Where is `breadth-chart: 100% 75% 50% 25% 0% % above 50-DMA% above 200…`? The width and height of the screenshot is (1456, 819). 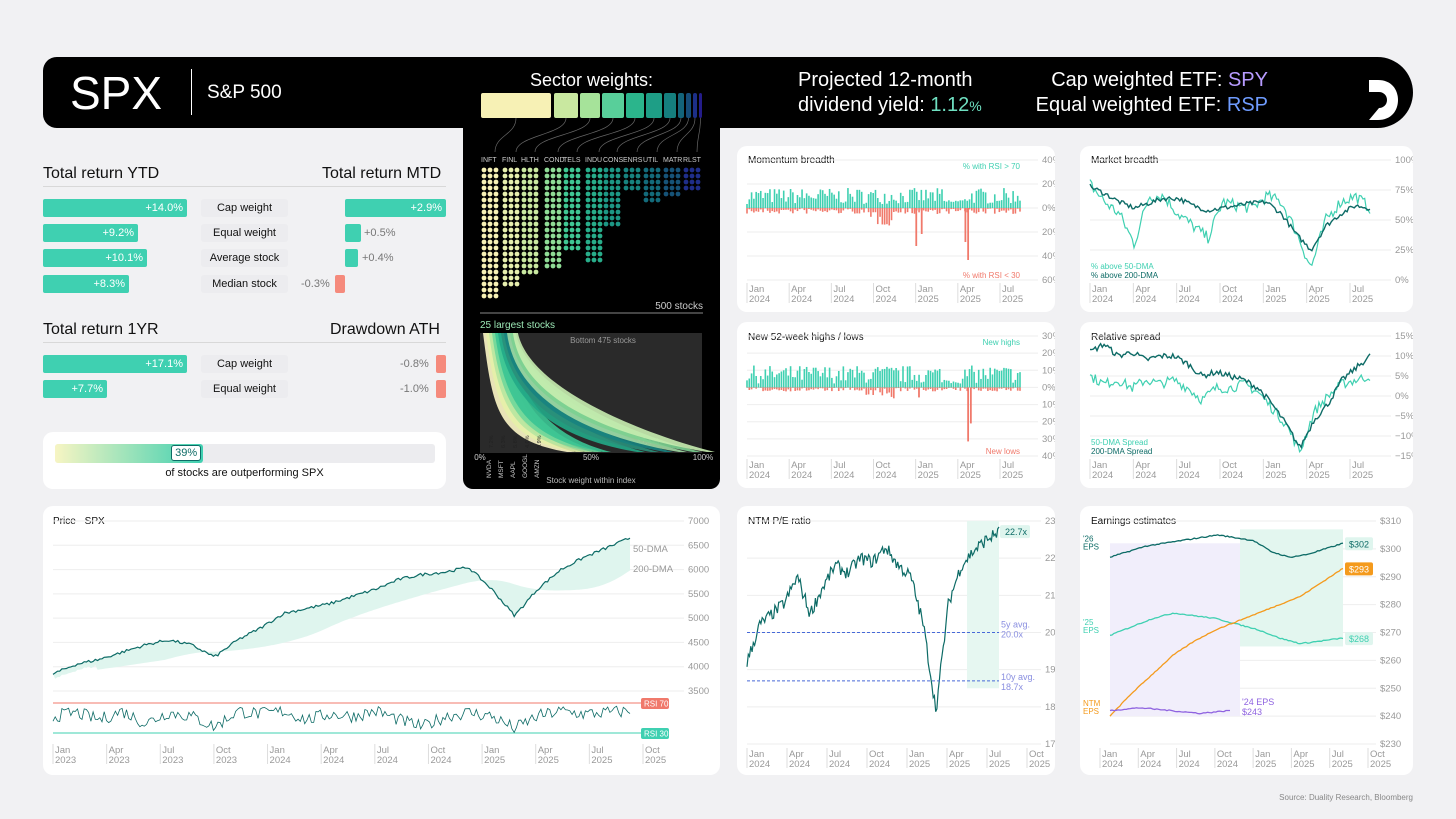 breadth-chart: 100% 75% 50% 25% 0% % above 50-DMA% above 200… is located at coordinates (1251, 230).